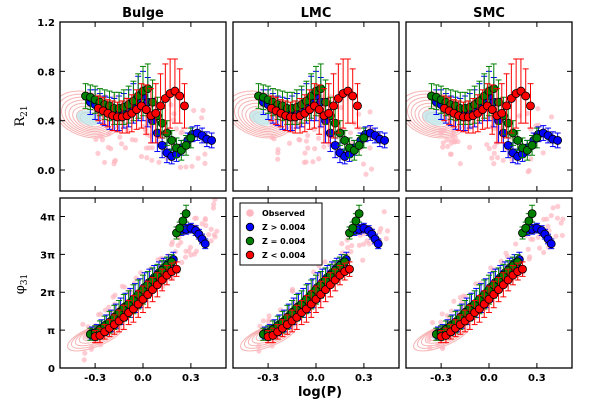 Image resolution: width=600 pixels, height=400 pixels. I want to click on panel-top-lmc: LMC, so click(316, 99).